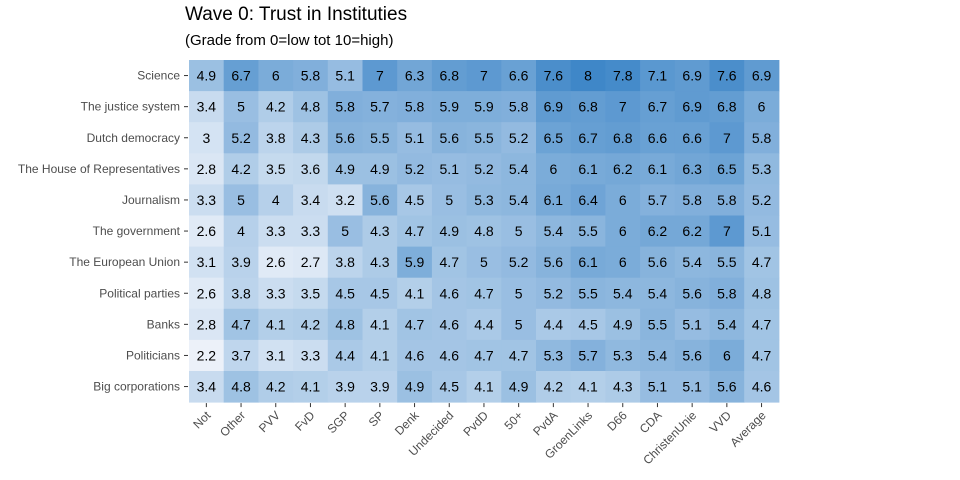 Image resolution: width=960 pixels, height=480 pixels. Describe the element at coordinates (345, 355) in the screenshot. I see `cell-value-label: 4.4` at that location.